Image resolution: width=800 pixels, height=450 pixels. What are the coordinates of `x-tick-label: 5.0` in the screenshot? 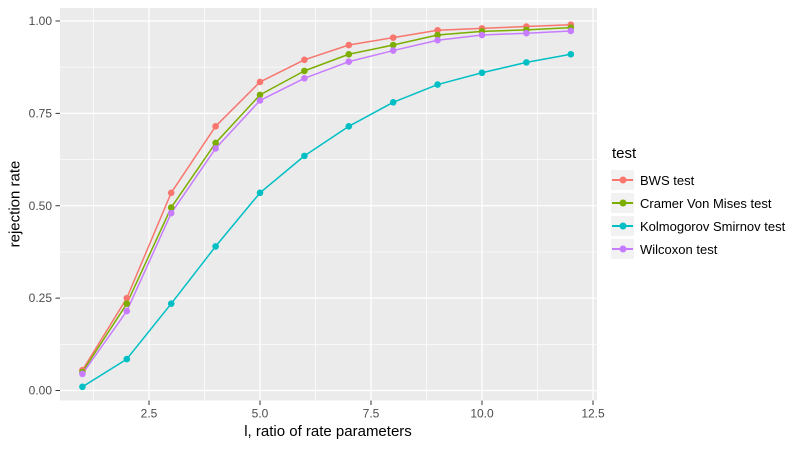 It's located at (260, 414).